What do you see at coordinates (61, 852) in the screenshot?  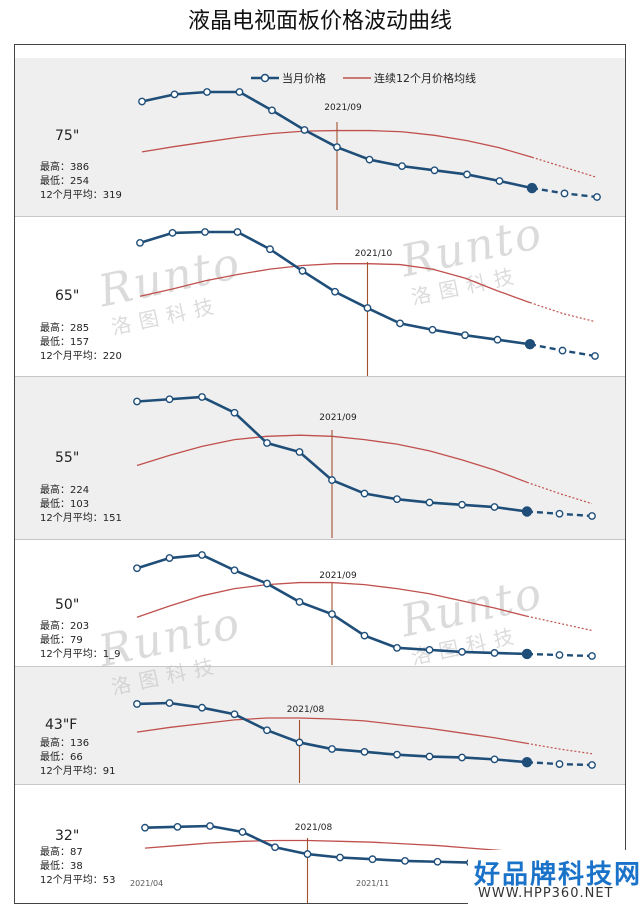 I see `stat-max: 最高：87` at bounding box center [61, 852].